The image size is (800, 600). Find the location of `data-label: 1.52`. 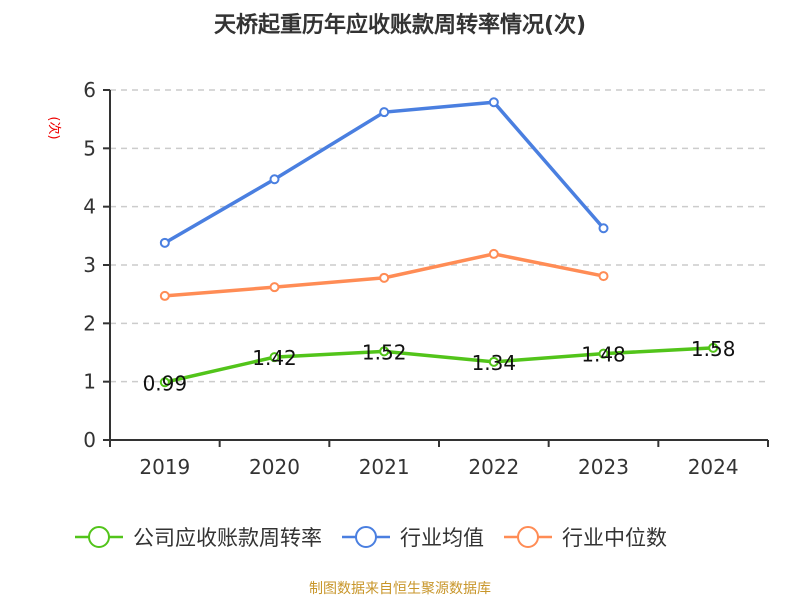

data-label: 1.52 is located at coordinates (384, 352).